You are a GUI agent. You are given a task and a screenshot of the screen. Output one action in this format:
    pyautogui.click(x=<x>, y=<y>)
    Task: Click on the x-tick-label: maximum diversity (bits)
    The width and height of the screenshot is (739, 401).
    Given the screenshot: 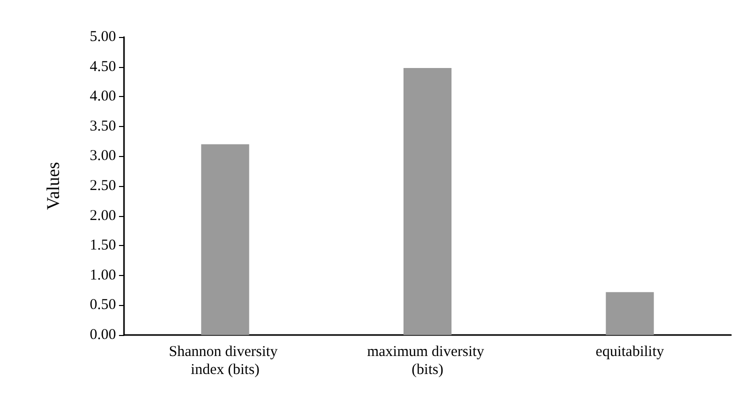 What is the action you would take?
    pyautogui.click(x=427, y=361)
    